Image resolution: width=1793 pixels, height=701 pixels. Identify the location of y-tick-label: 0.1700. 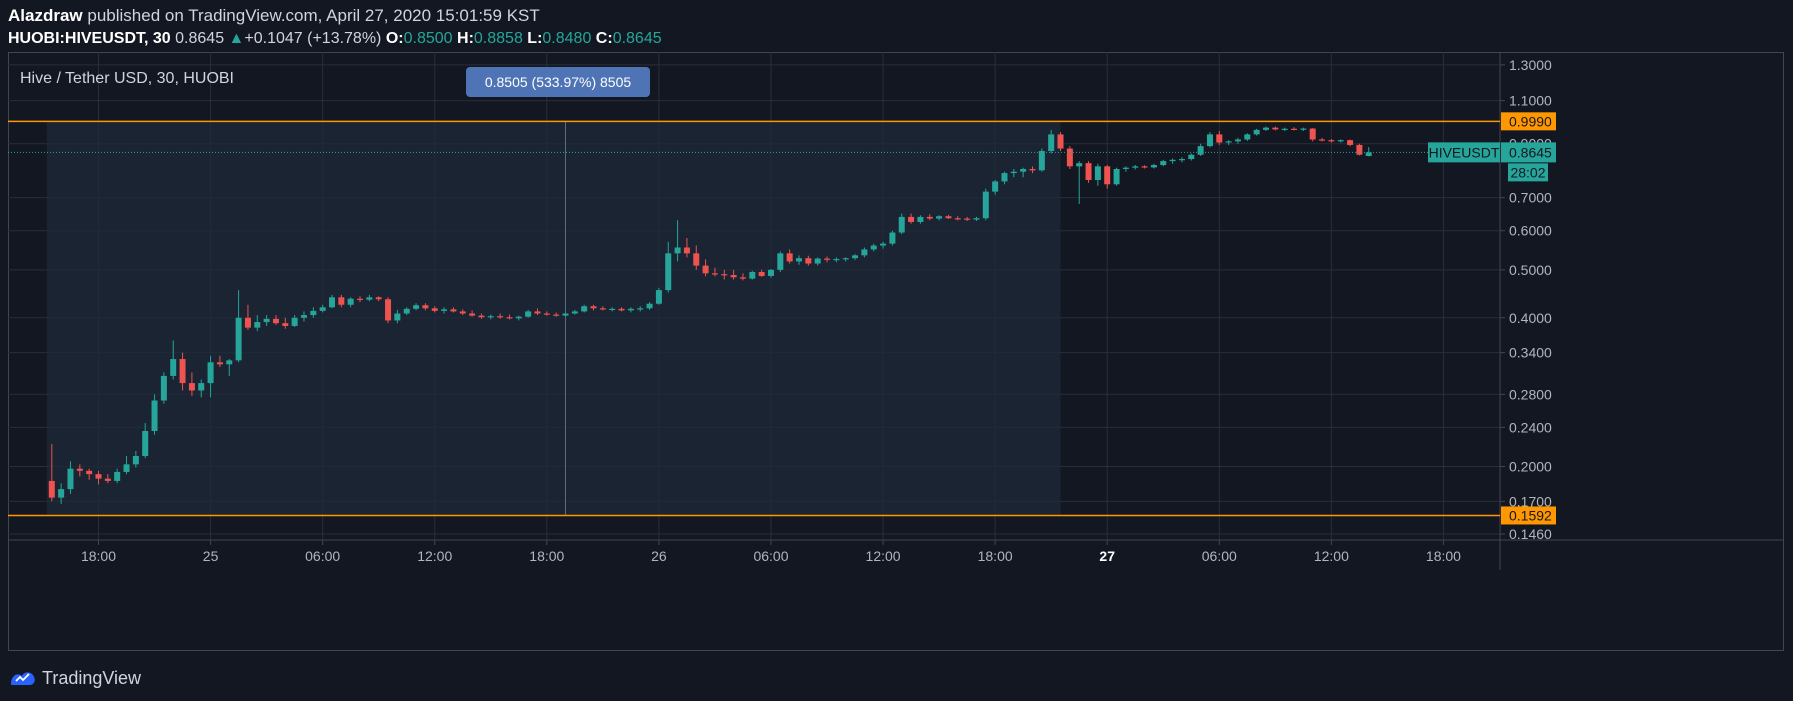
(1530, 501).